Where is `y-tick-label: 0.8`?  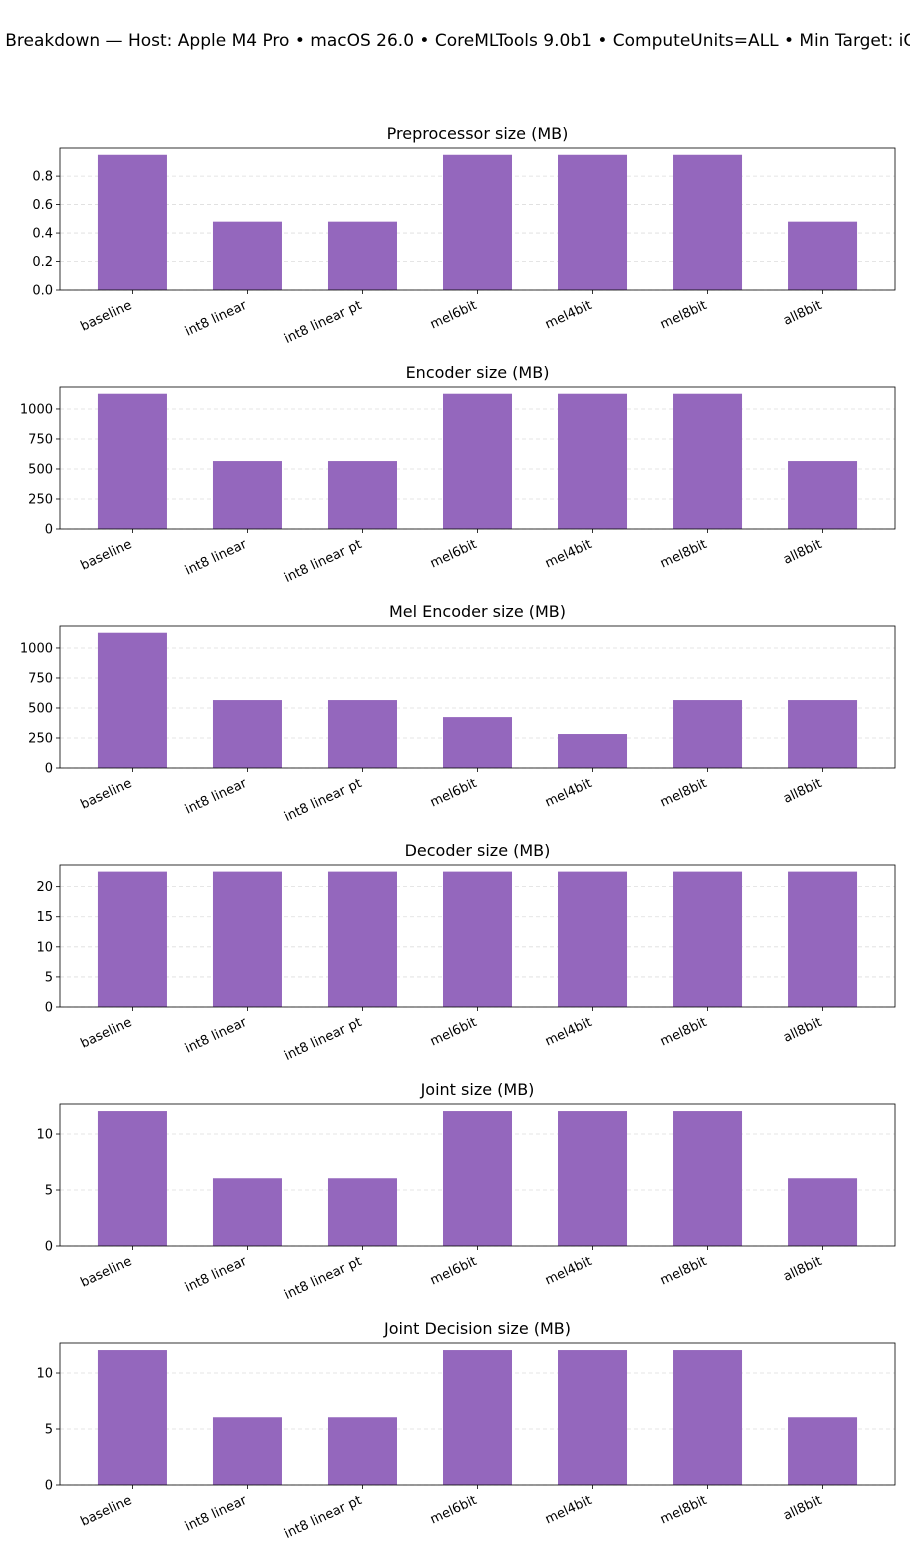 y-tick-label: 0.8 is located at coordinates (42, 177).